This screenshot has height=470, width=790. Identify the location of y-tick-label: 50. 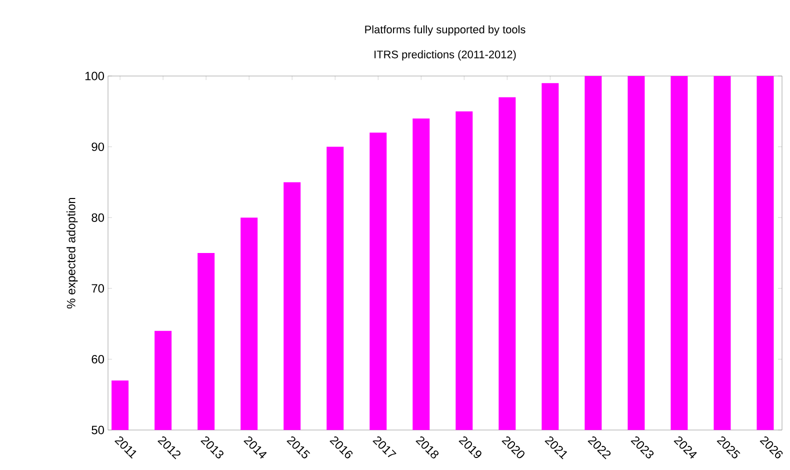
(98, 430).